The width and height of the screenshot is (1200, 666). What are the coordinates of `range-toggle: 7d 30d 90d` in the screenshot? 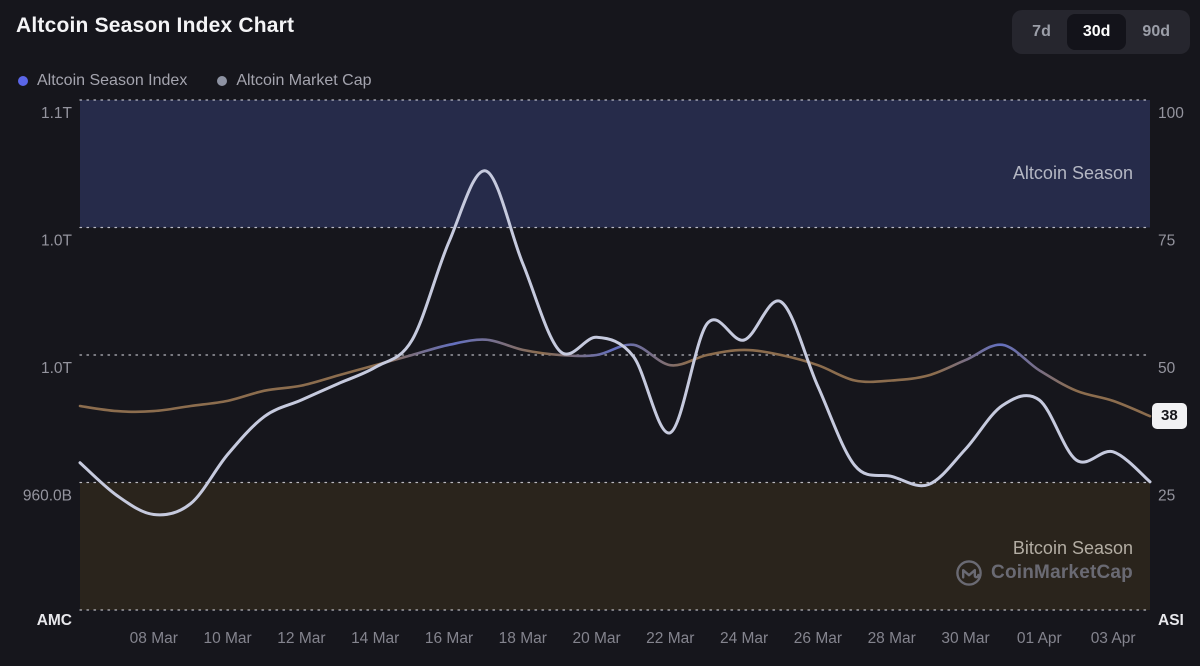 It's located at (1101, 32).